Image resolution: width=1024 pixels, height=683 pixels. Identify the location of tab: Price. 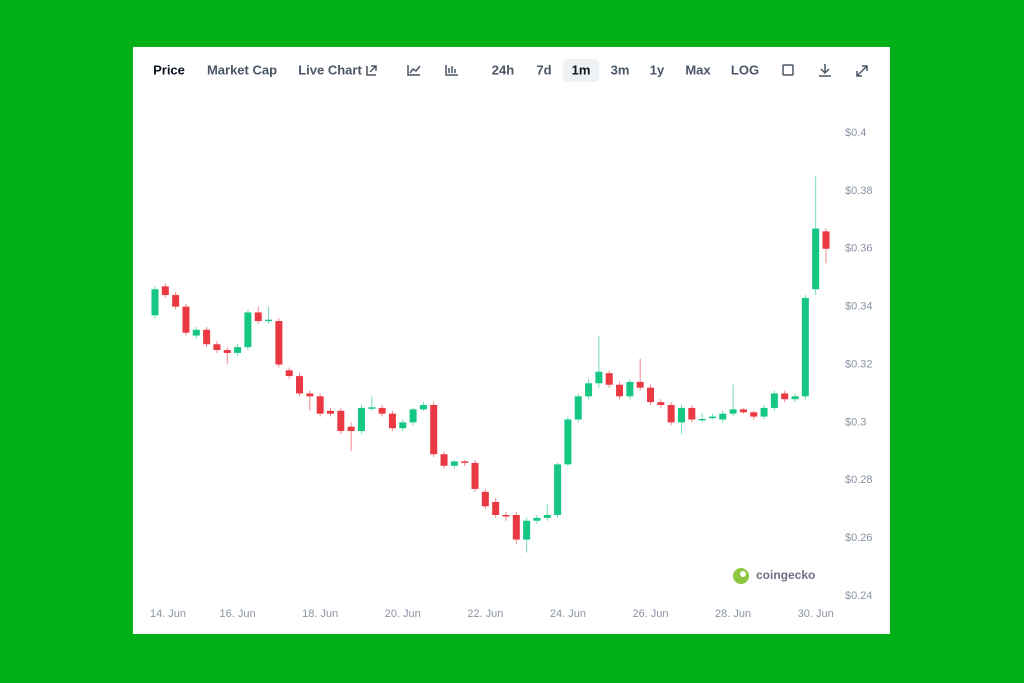
(169, 69).